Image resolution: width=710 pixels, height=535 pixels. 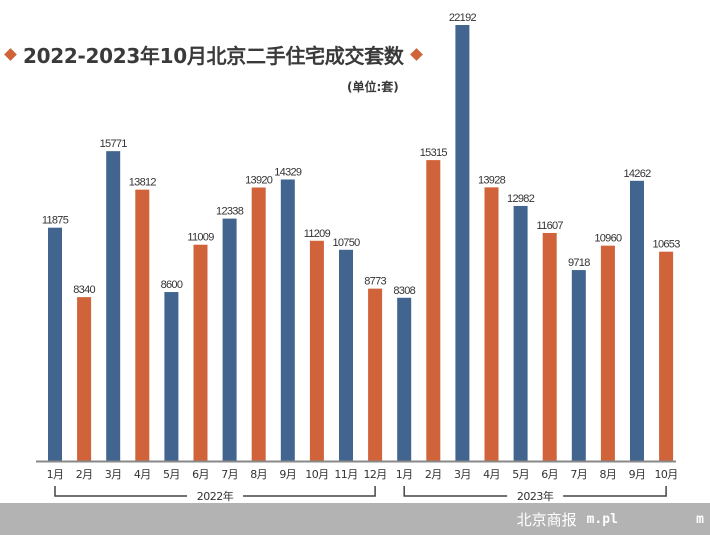 I want to click on data-label: 14262, so click(x=637, y=174).